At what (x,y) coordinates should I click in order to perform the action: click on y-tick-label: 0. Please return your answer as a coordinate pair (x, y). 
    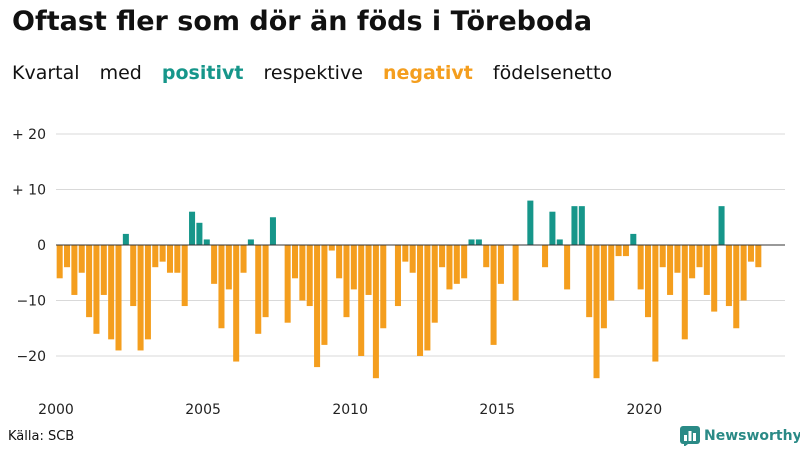
    Looking at the image, I should click on (41, 246).